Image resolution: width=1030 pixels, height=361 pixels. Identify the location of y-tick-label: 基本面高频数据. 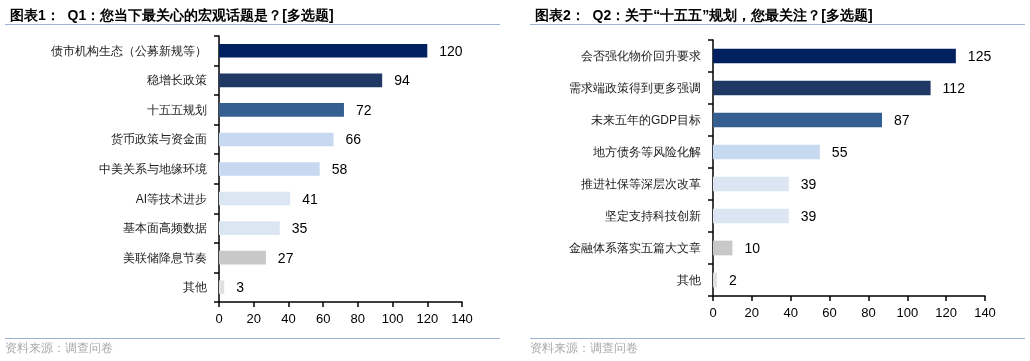
(165, 228).